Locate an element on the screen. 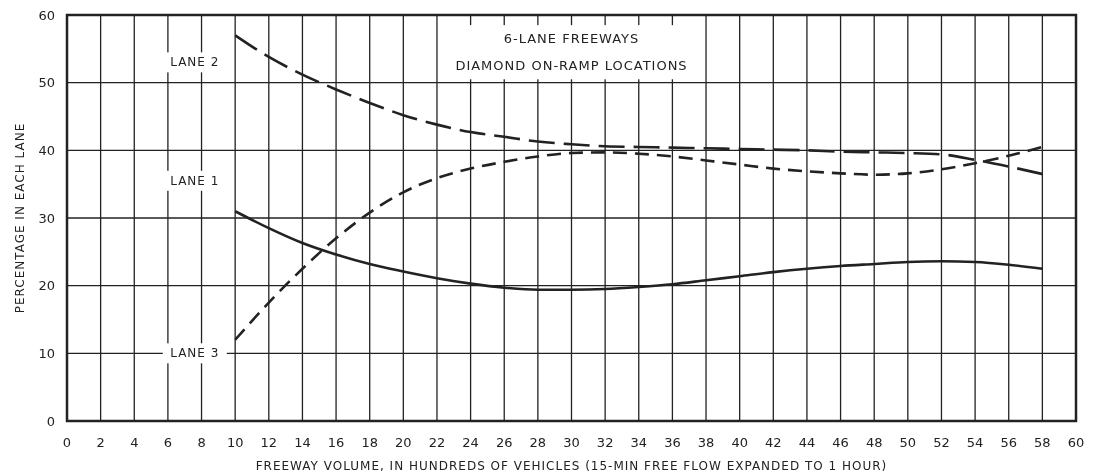 The image size is (1106, 476). y-tick-label: 30 is located at coordinates (46, 218).